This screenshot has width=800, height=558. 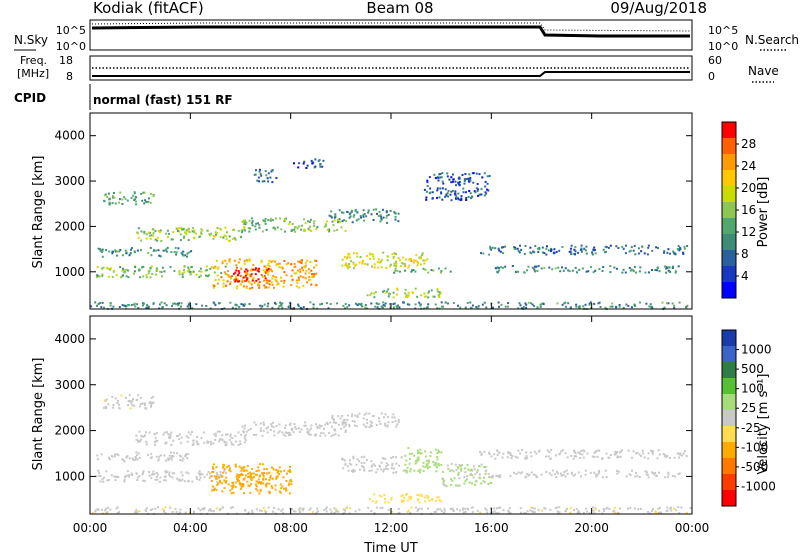 What do you see at coordinates (33, 60) in the screenshot?
I see `freq-label: Freq.` at bounding box center [33, 60].